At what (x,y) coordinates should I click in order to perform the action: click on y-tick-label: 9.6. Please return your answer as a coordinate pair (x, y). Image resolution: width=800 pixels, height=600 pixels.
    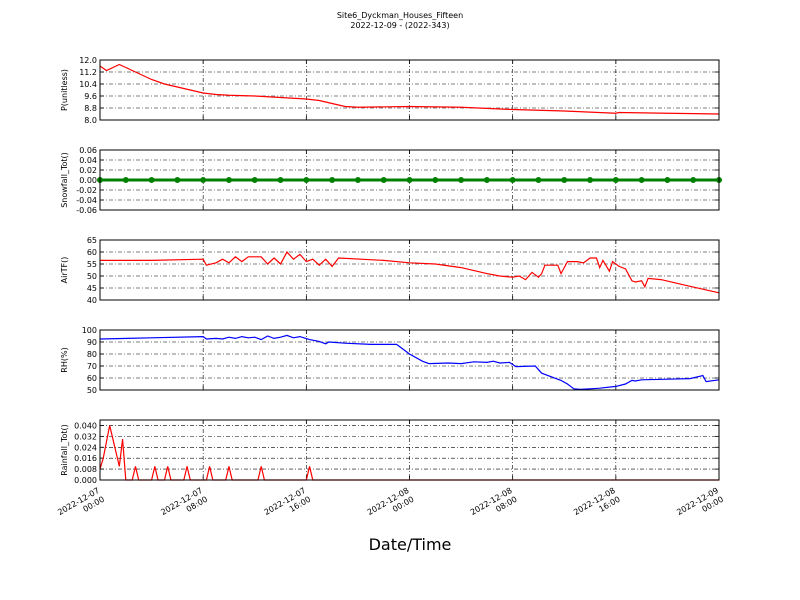
    Looking at the image, I should click on (90, 96).